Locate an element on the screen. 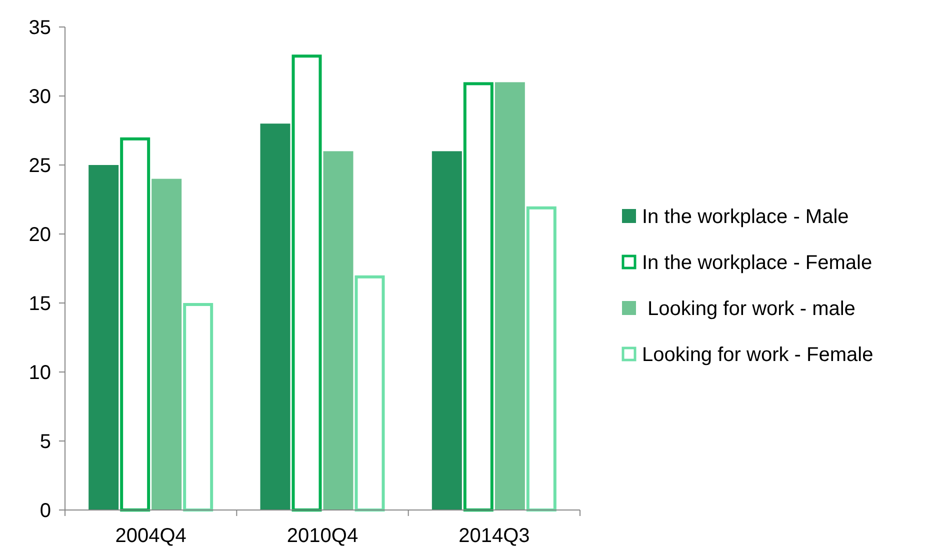  y-tick-label: 15 is located at coordinates (39, 304).